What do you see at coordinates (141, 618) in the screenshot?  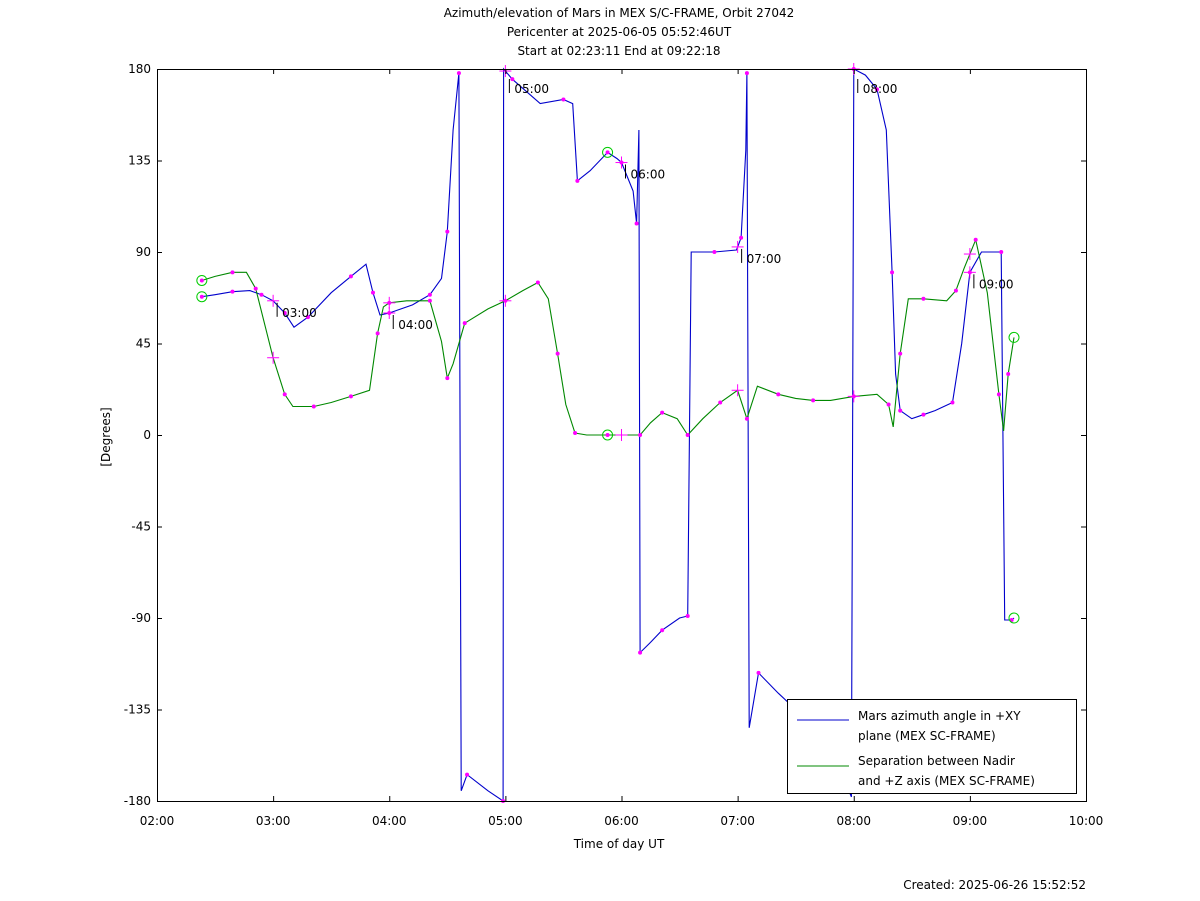 I see `y-tick-label-6: -90` at bounding box center [141, 618].